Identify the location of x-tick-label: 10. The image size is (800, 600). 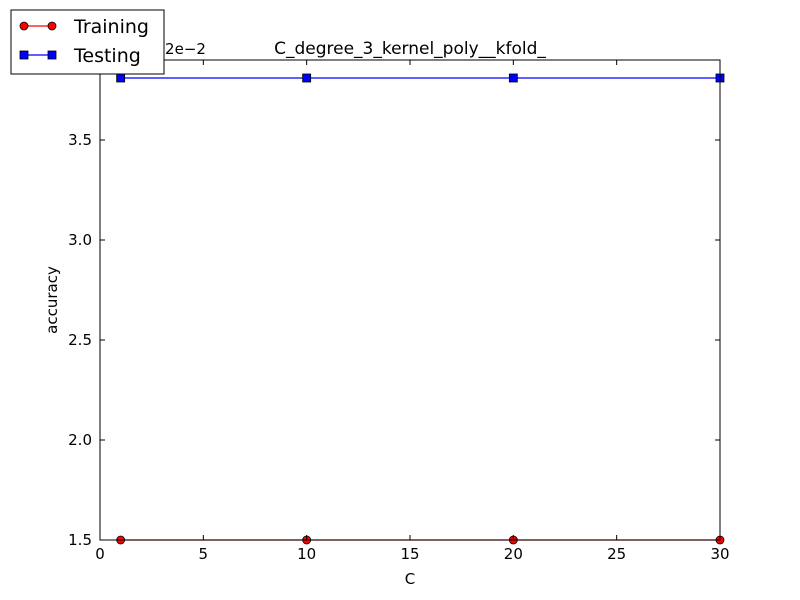
(306, 554).